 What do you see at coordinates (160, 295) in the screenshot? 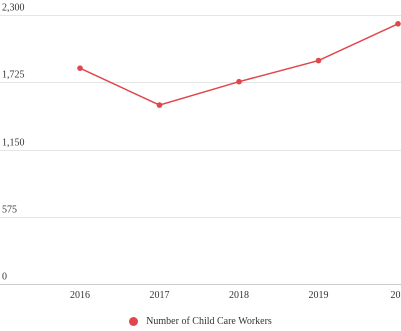
I see `x-tick-label: 2017` at bounding box center [160, 295].